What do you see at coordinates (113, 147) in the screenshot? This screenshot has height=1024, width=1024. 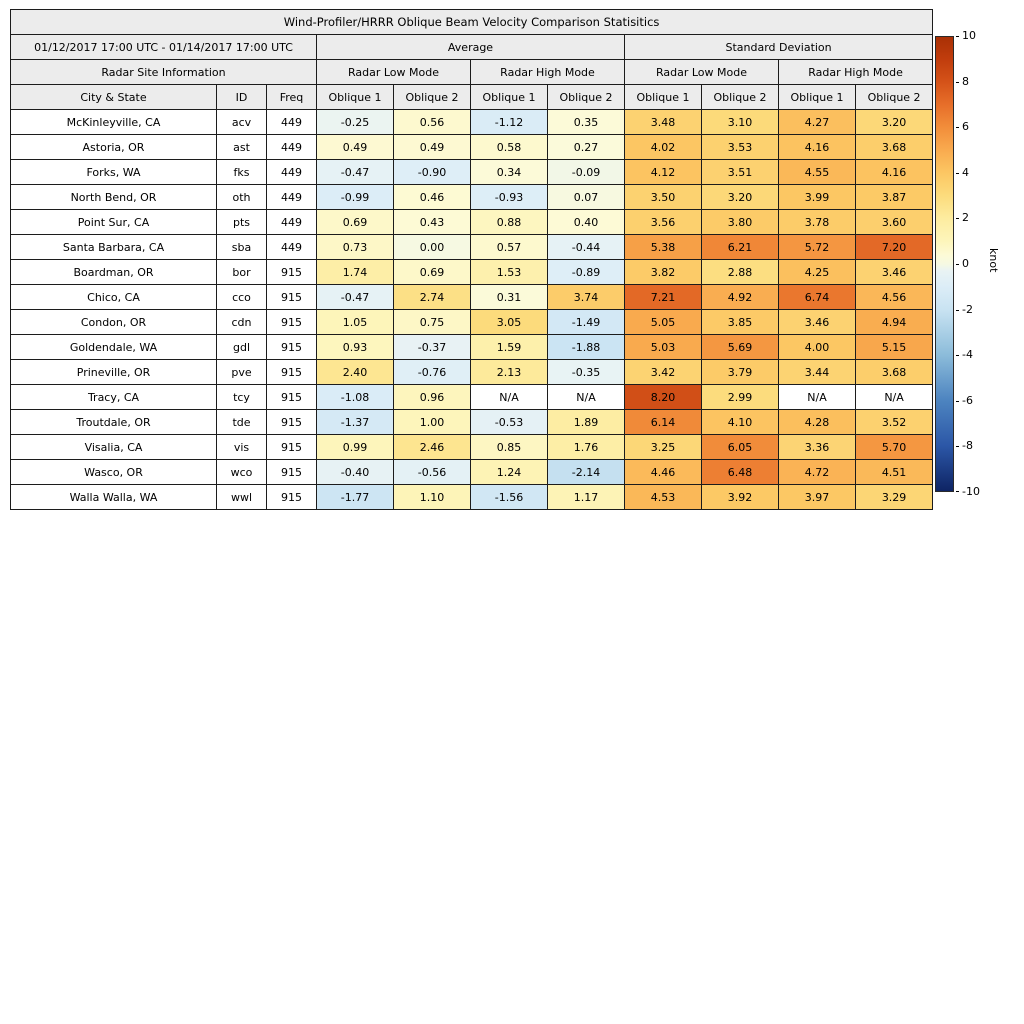 I see `city-cell: Astoria, OR` at bounding box center [113, 147].